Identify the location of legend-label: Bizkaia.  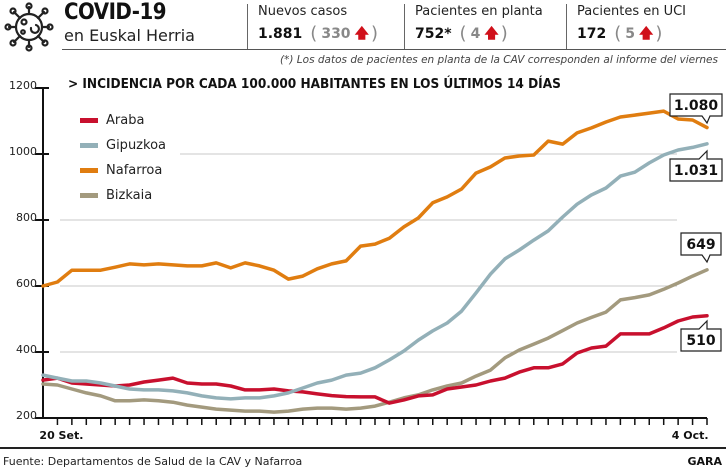
(129, 195).